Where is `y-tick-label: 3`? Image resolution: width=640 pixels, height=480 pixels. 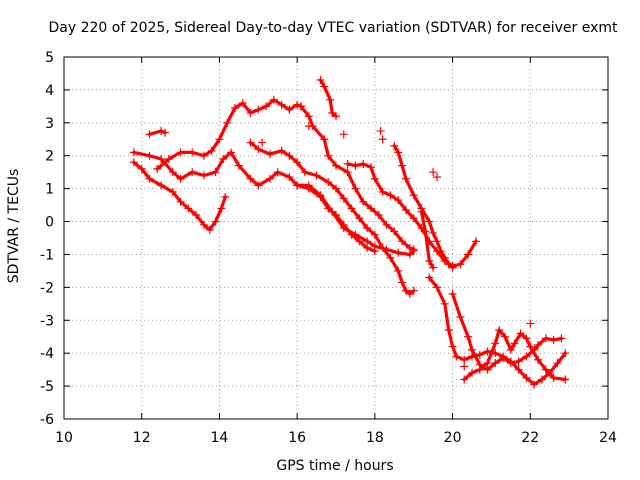
y-tick-label: 3 is located at coordinates (49, 124).